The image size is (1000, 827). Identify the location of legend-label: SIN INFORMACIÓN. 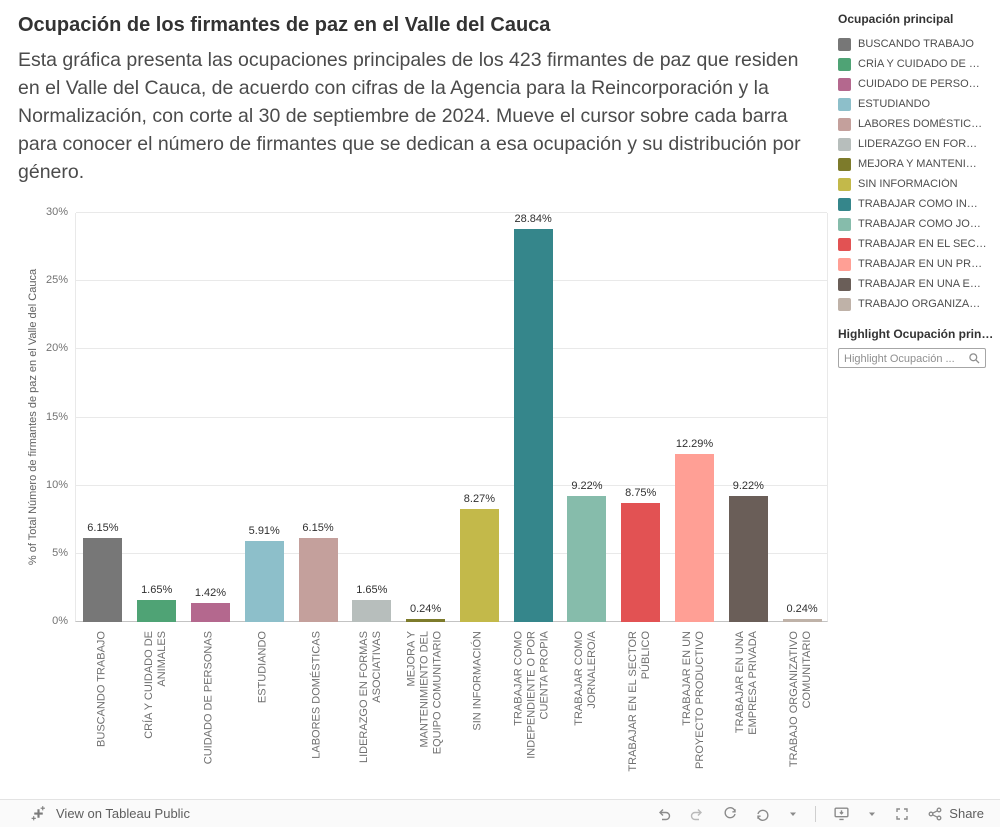
(908, 184).